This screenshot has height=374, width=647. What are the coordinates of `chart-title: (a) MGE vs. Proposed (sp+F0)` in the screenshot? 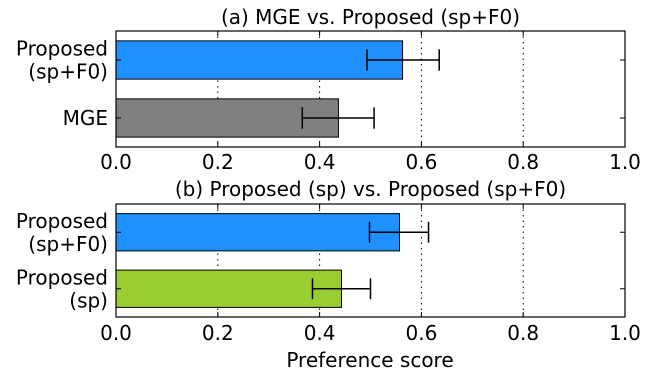 It's located at (370, 17).